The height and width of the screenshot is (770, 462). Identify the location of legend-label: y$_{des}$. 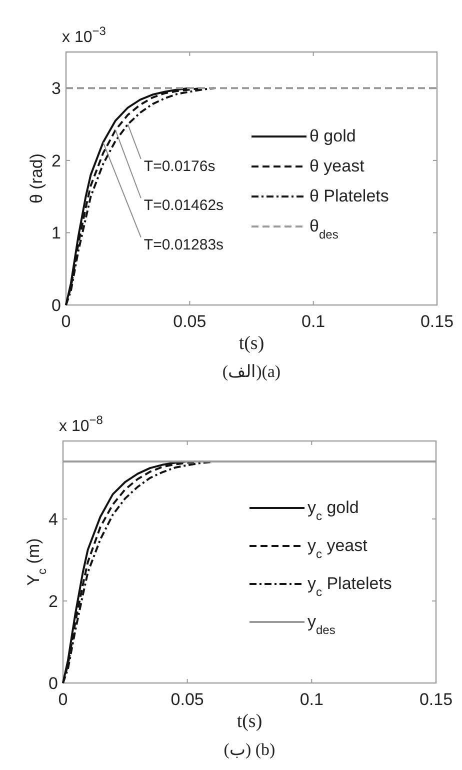
(322, 624).